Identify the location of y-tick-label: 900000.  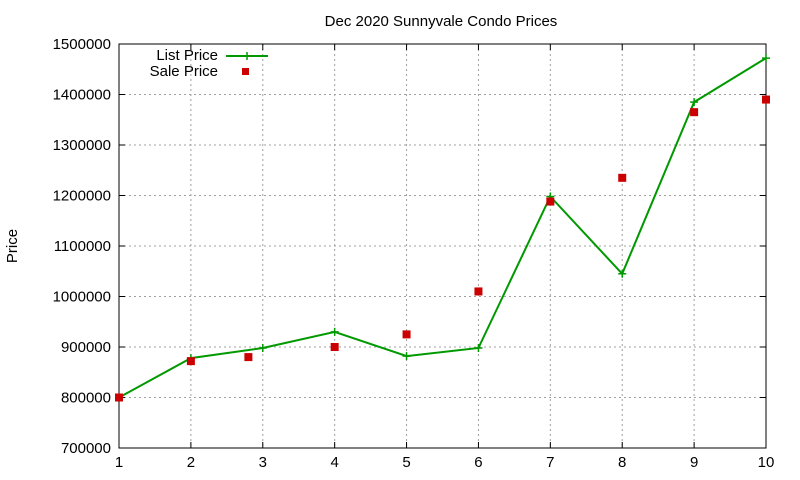
(86, 347).